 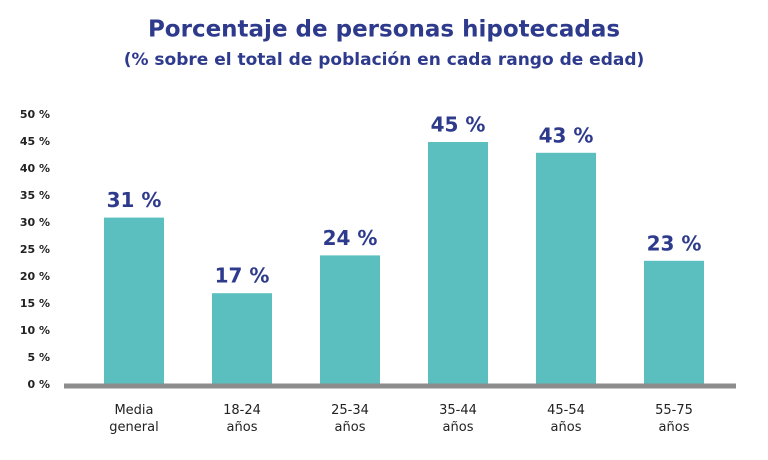 What do you see at coordinates (350, 238) in the screenshot?
I see `value-label: 24 %` at bounding box center [350, 238].